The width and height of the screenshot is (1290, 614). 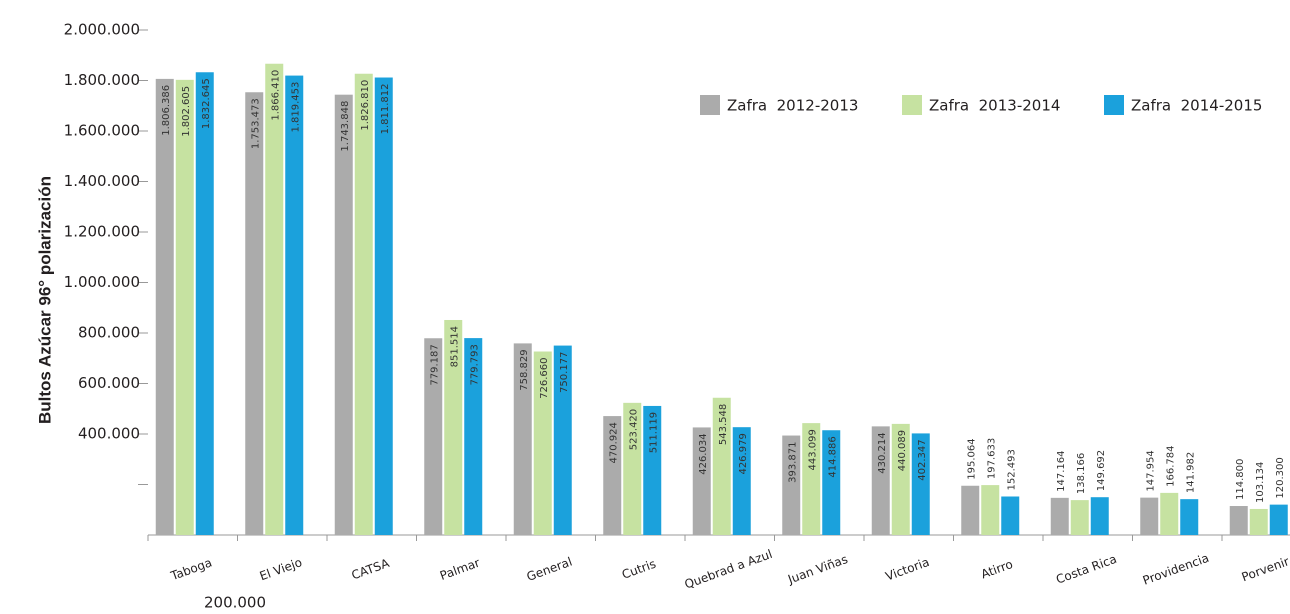 I want to click on value-label: 414.886, so click(x=832, y=456).